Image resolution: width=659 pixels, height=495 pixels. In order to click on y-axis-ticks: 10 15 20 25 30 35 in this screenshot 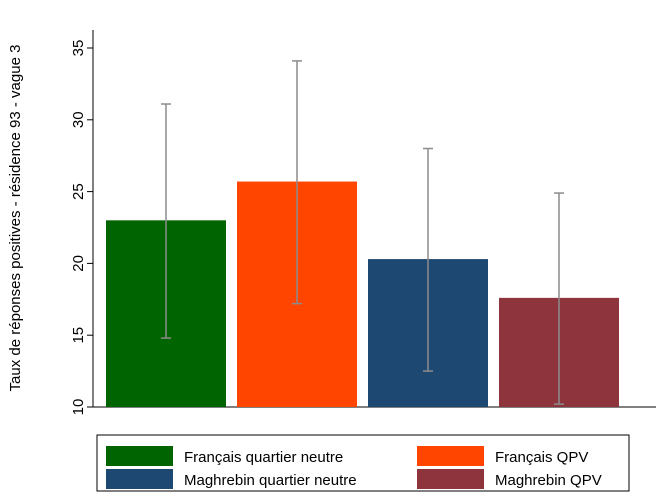, I will do `click(81, 228)`.